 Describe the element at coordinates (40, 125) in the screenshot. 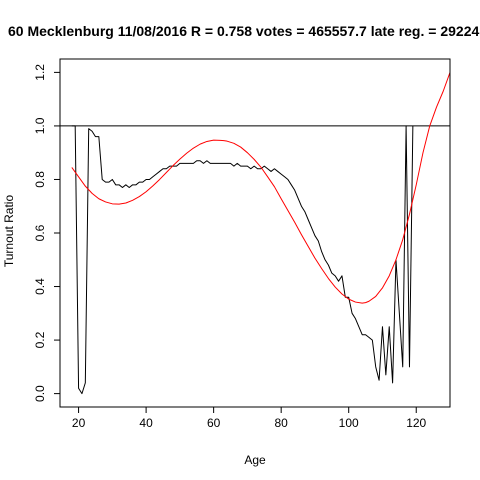

I see `y-tick-label: 1.0` at that location.